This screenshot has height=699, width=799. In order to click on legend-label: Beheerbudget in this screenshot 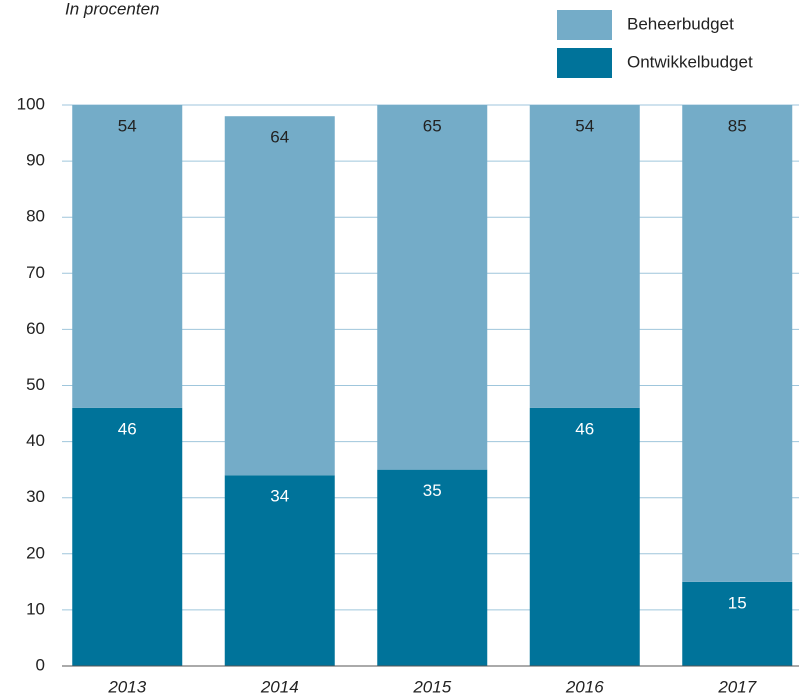, I will do `click(680, 23)`.